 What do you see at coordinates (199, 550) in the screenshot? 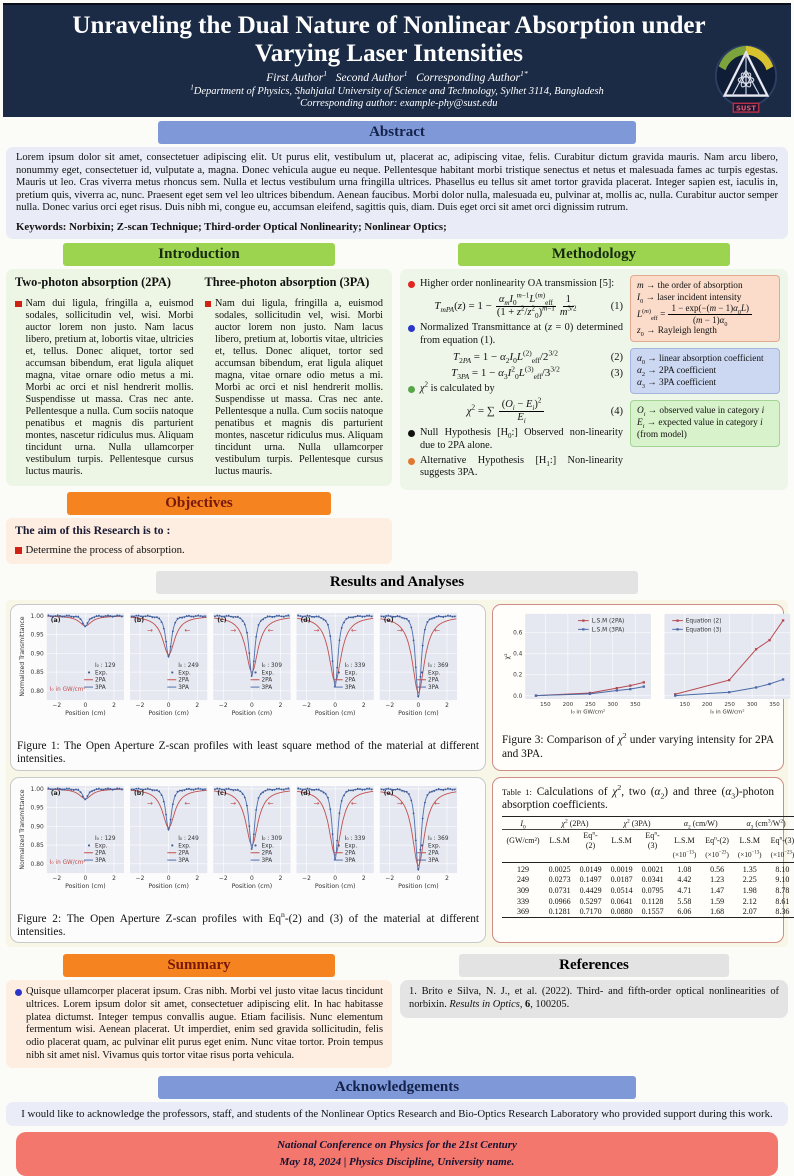
I see `objectives-item: Determine the process of absorption.` at bounding box center [199, 550].